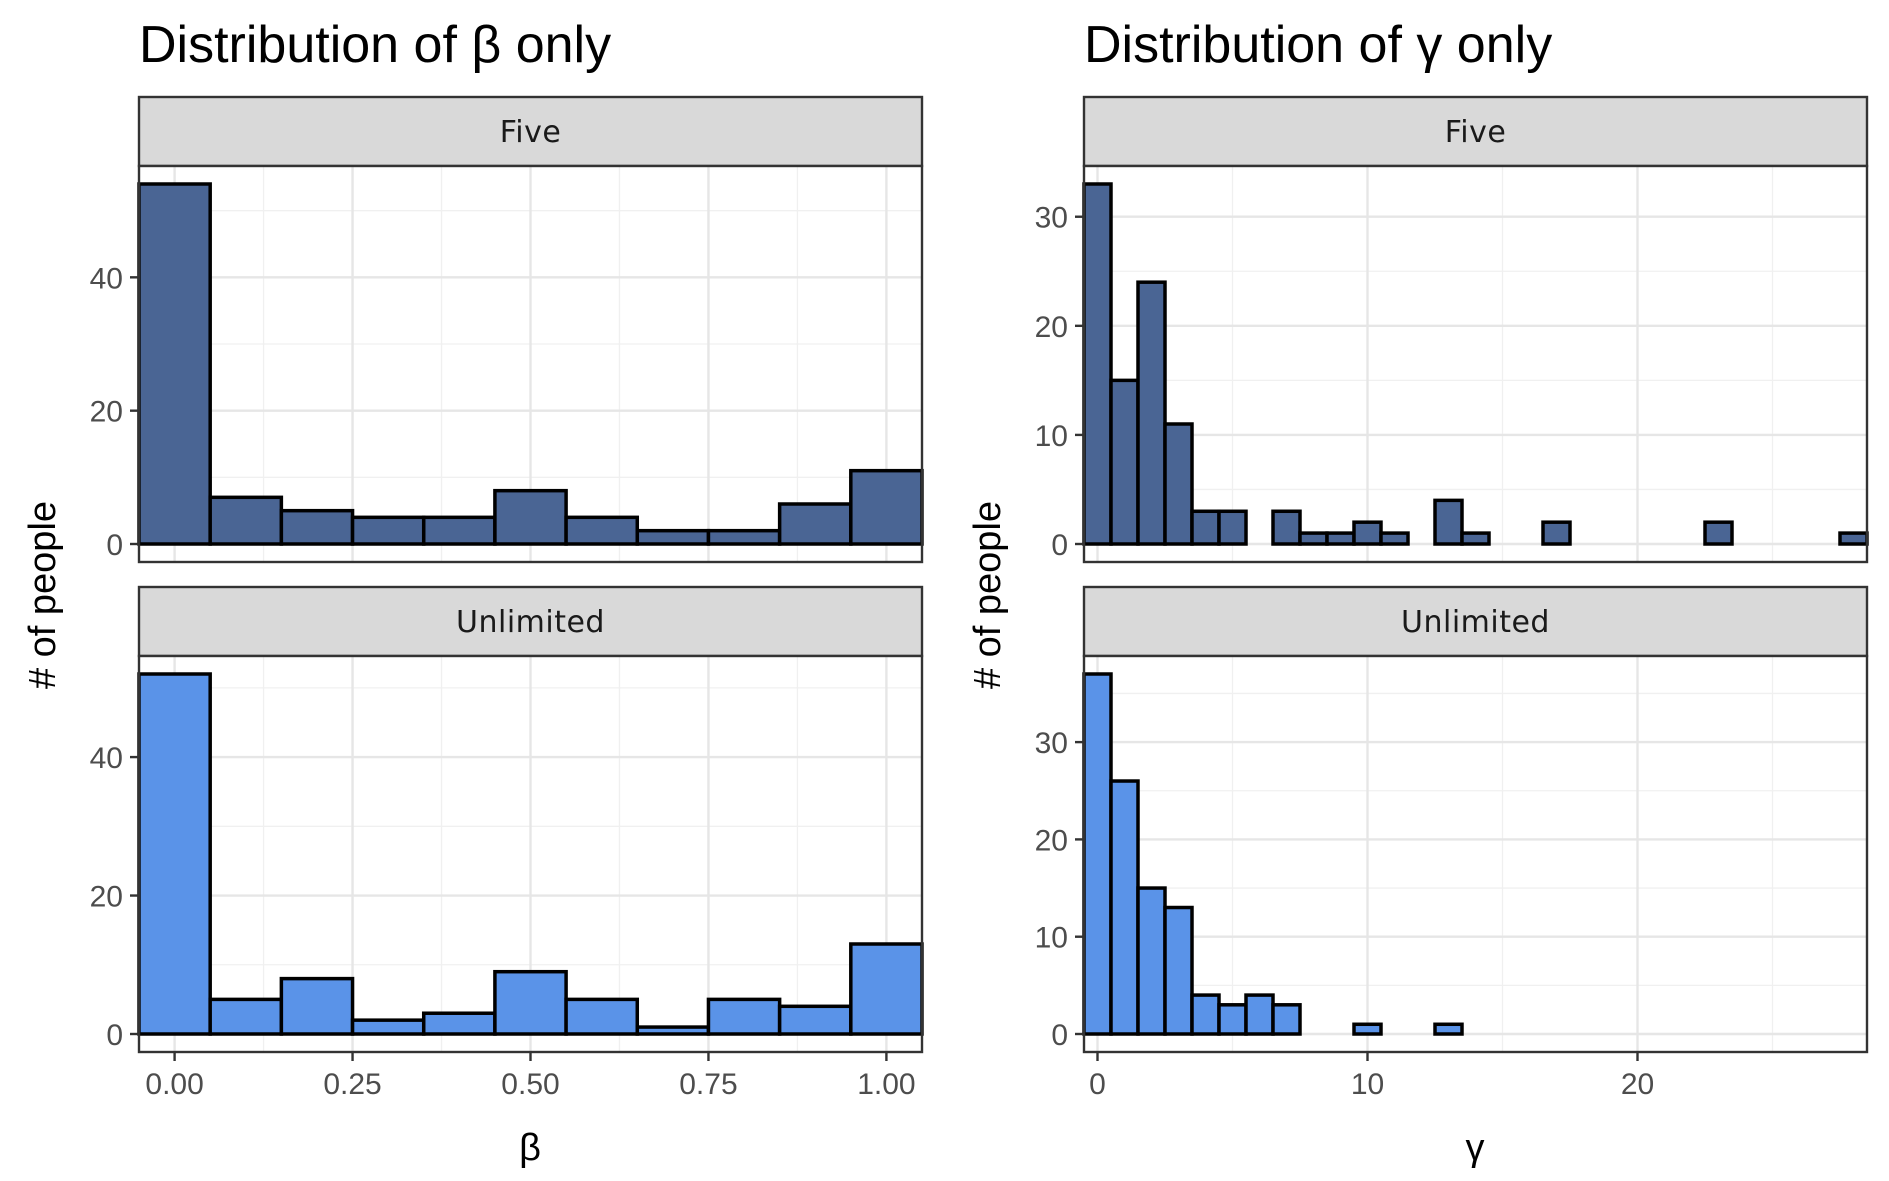 Image resolution: width=1889 pixels, height=1181 pixels. What do you see at coordinates (1051, 327) in the screenshot?
I see `gamma-five-y-tick-label: 20` at bounding box center [1051, 327].